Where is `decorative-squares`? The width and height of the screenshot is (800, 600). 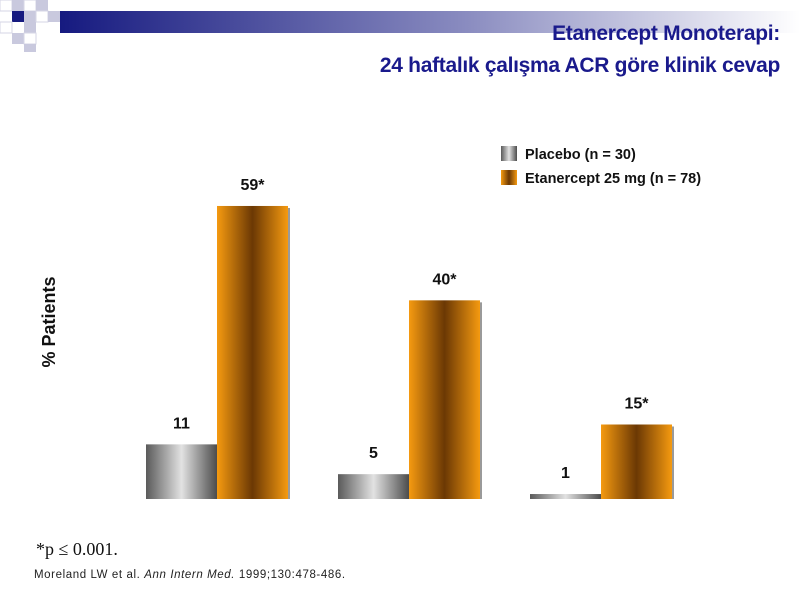
decorative-squares is located at coordinates (30, 26).